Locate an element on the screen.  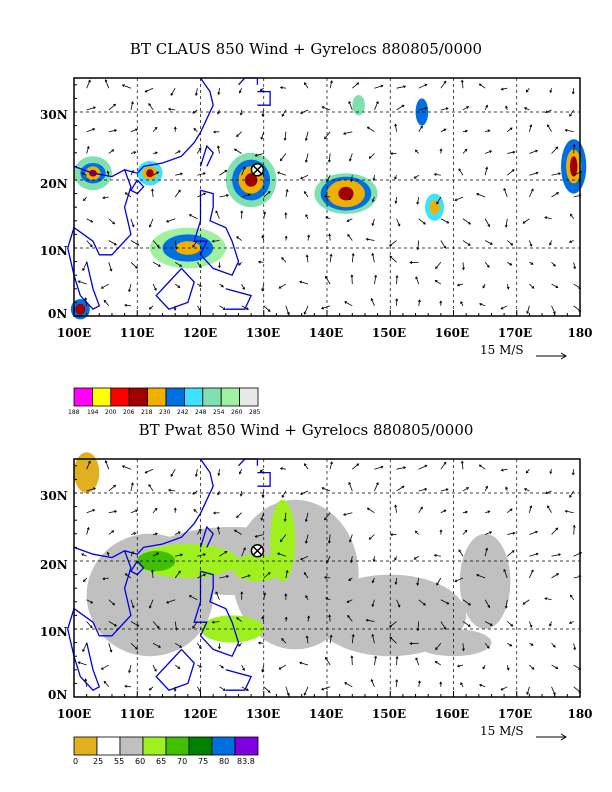
pwat-shade is located at coordinates (156, 561).